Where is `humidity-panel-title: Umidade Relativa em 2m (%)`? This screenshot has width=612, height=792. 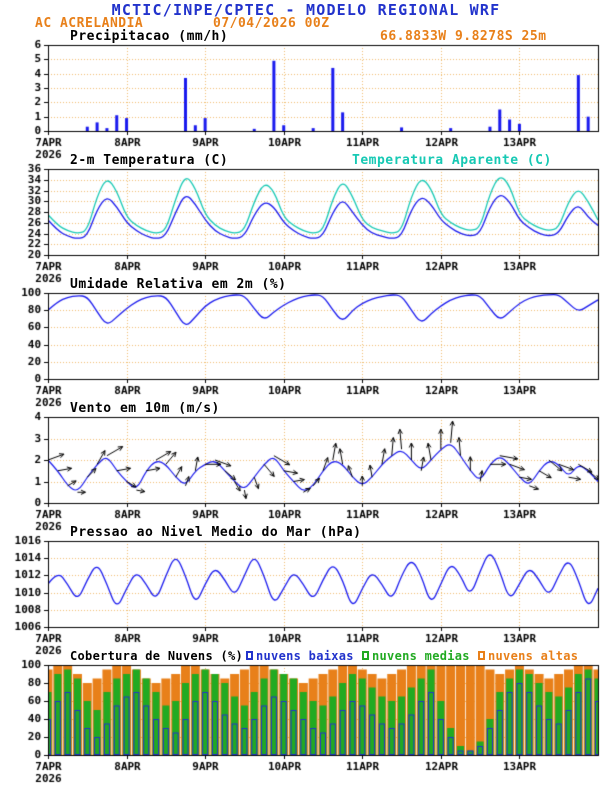
humidity-panel-title: Umidade Relativa em 2m (%) is located at coordinates (178, 284).